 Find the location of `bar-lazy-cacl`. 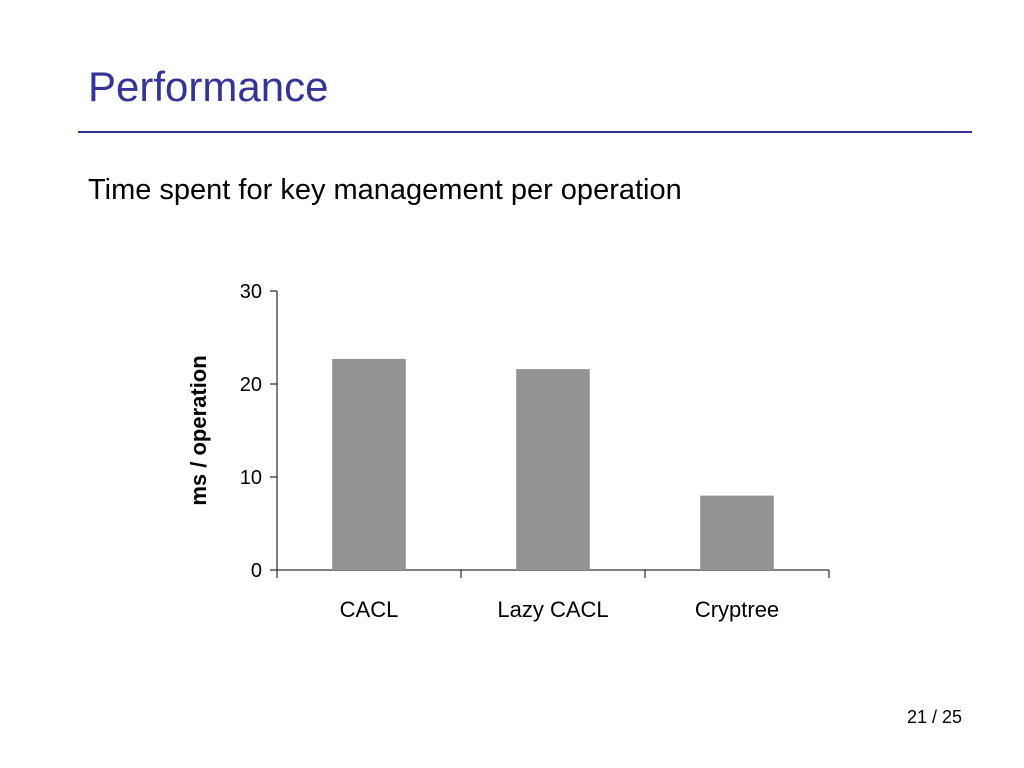

bar-lazy-cacl is located at coordinates (553, 469).